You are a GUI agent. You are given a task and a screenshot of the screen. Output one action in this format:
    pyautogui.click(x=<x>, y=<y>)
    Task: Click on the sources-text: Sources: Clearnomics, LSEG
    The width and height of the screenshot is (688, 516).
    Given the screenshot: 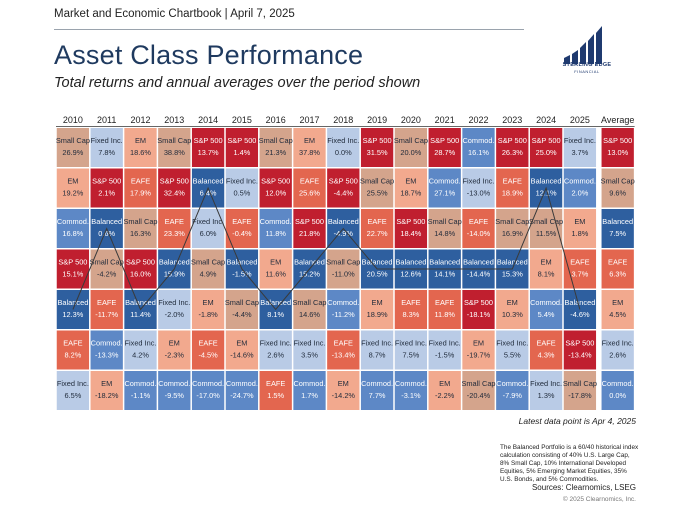 What is the action you would take?
    pyautogui.click(x=583, y=487)
    